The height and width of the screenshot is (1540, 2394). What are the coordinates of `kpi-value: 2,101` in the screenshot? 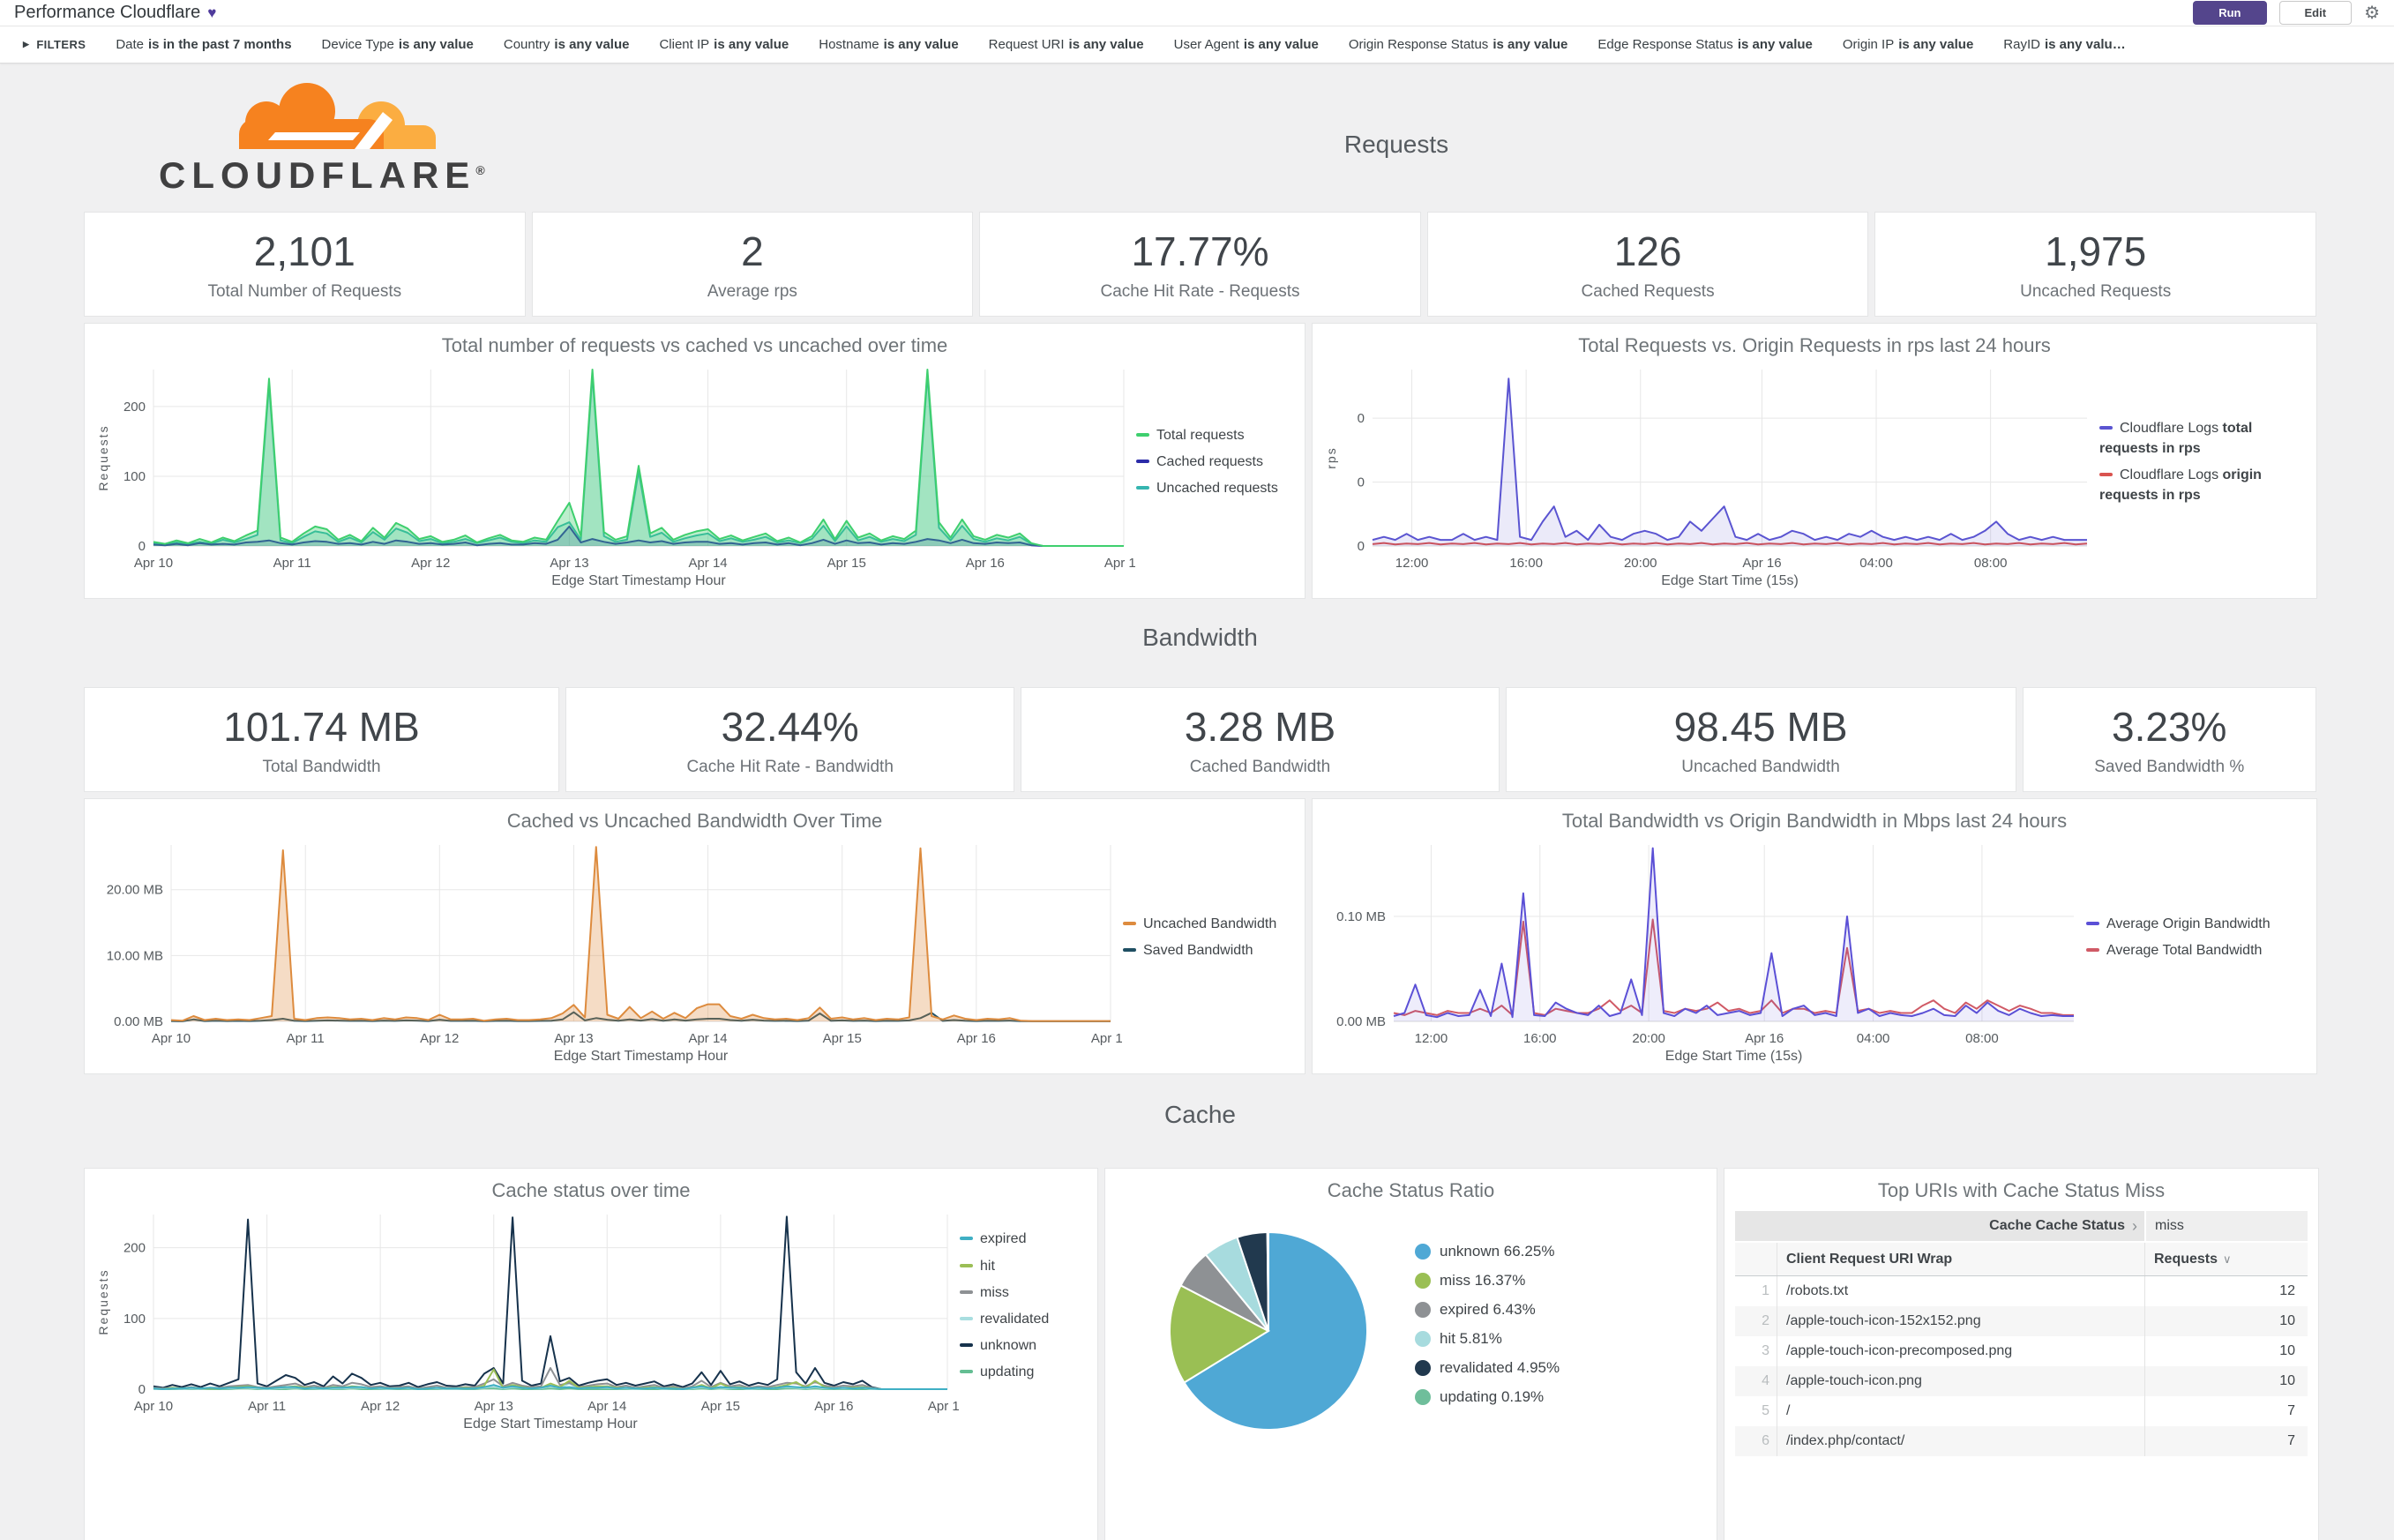 It's located at (304, 251).